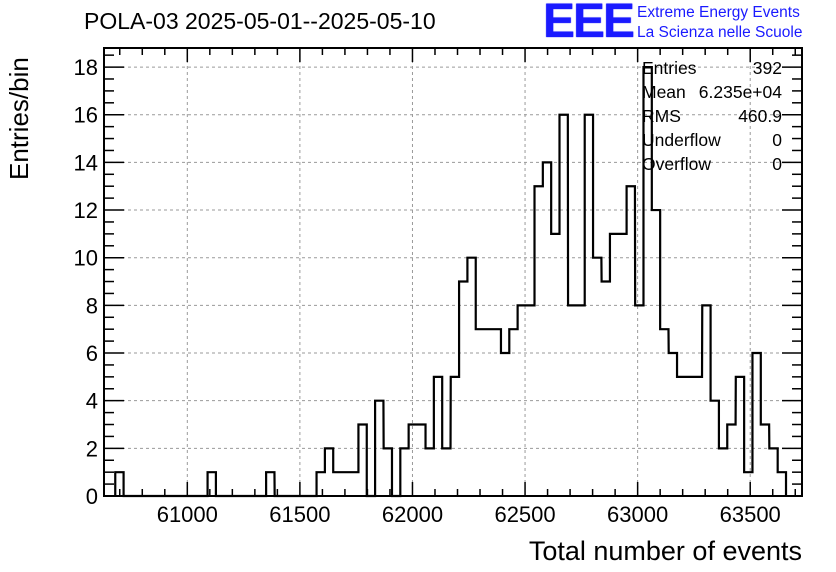  What do you see at coordinates (92, 496) in the screenshot?
I see `y-tick-label: 0` at bounding box center [92, 496].